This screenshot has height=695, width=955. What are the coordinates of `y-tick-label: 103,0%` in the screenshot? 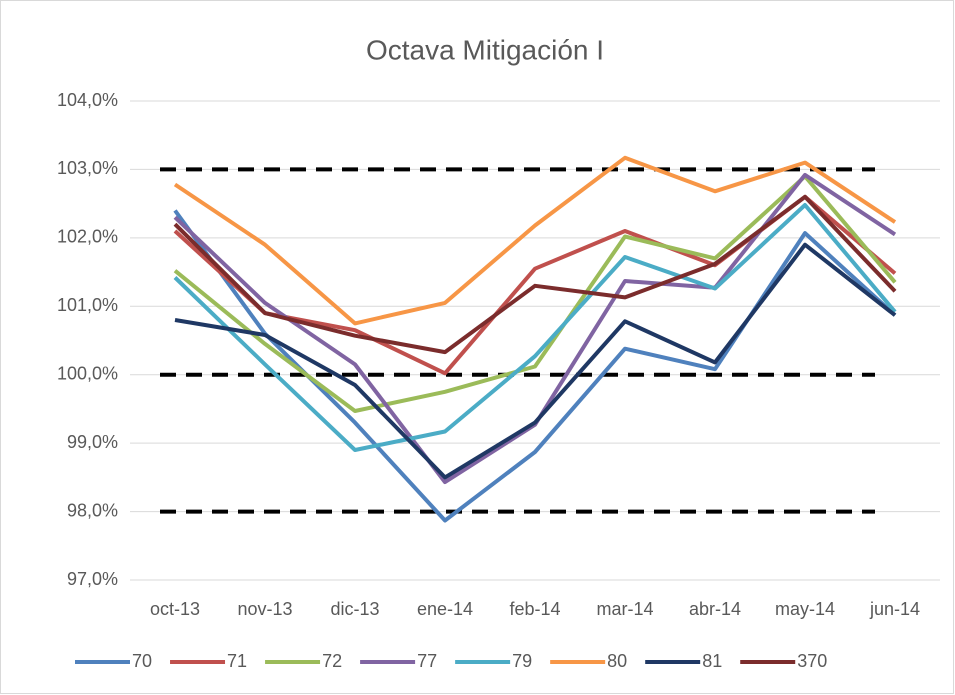 It's located at (87, 168).